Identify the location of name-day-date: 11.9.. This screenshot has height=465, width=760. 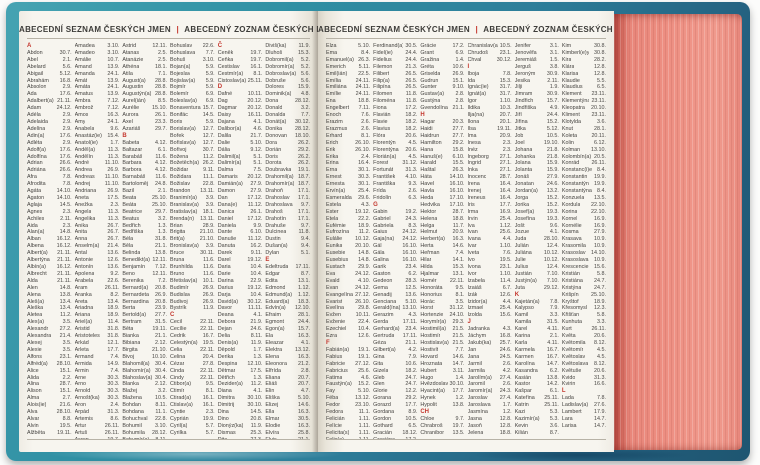
(256, 425).